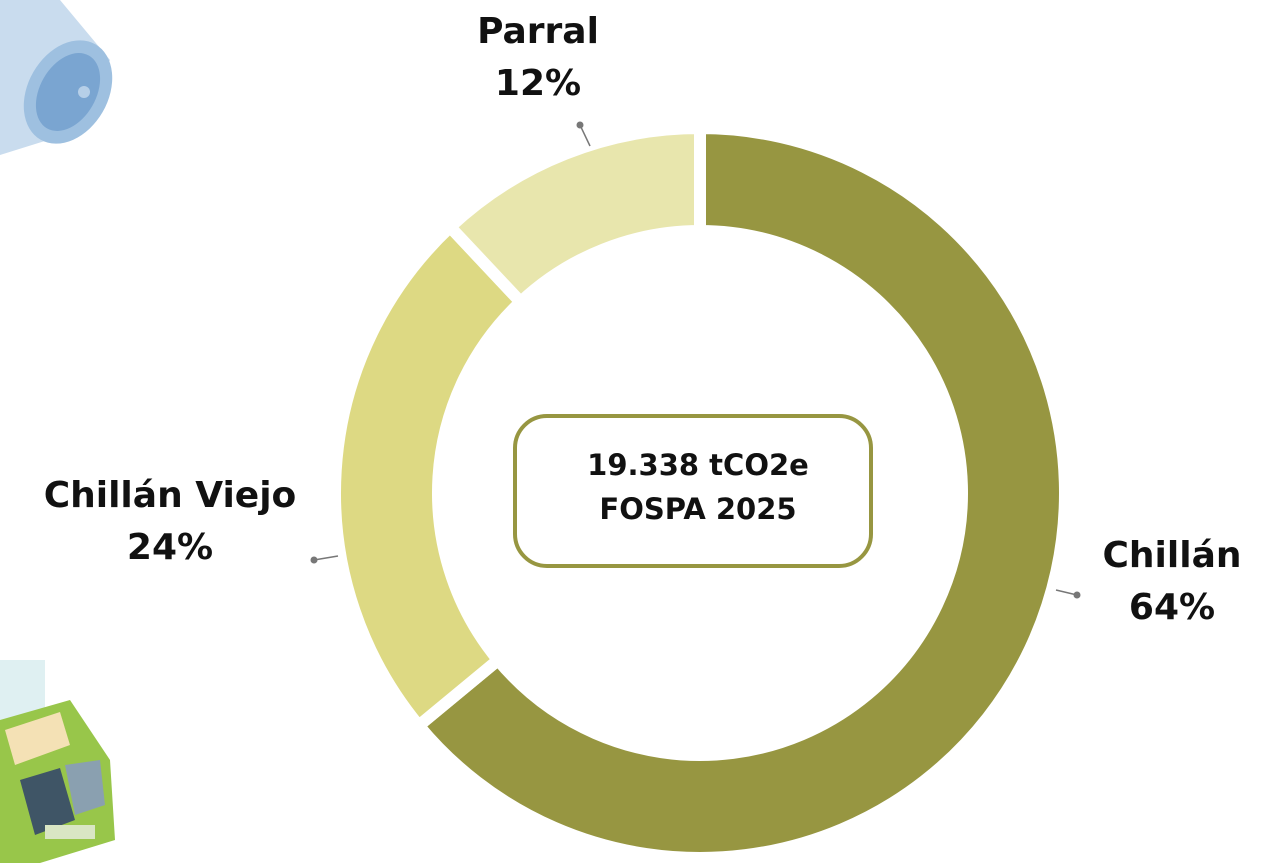 The image size is (1283, 863). I want to click on slice-label-value: 24%, so click(170, 547).